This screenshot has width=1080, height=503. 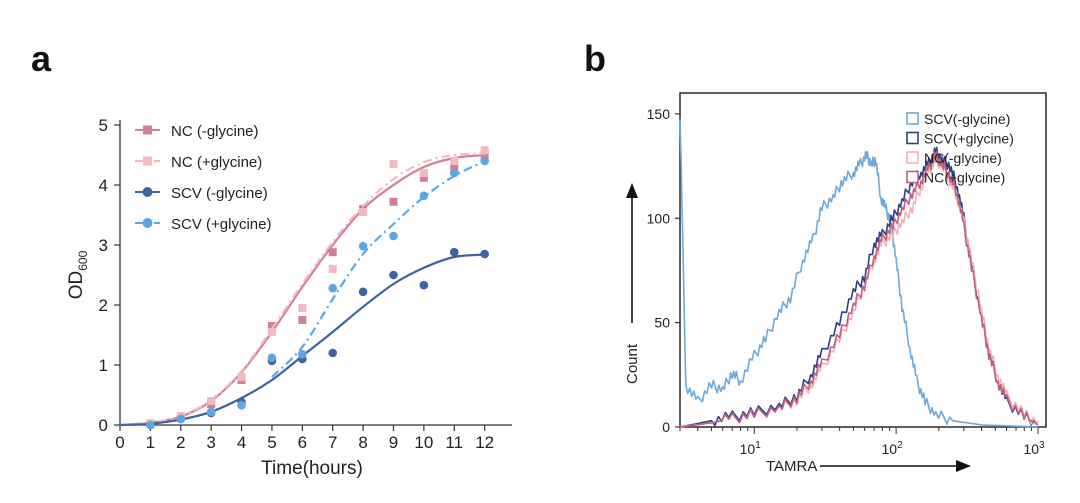 What do you see at coordinates (302, 442) in the screenshot?
I see `x-tick-label: 6` at bounding box center [302, 442].